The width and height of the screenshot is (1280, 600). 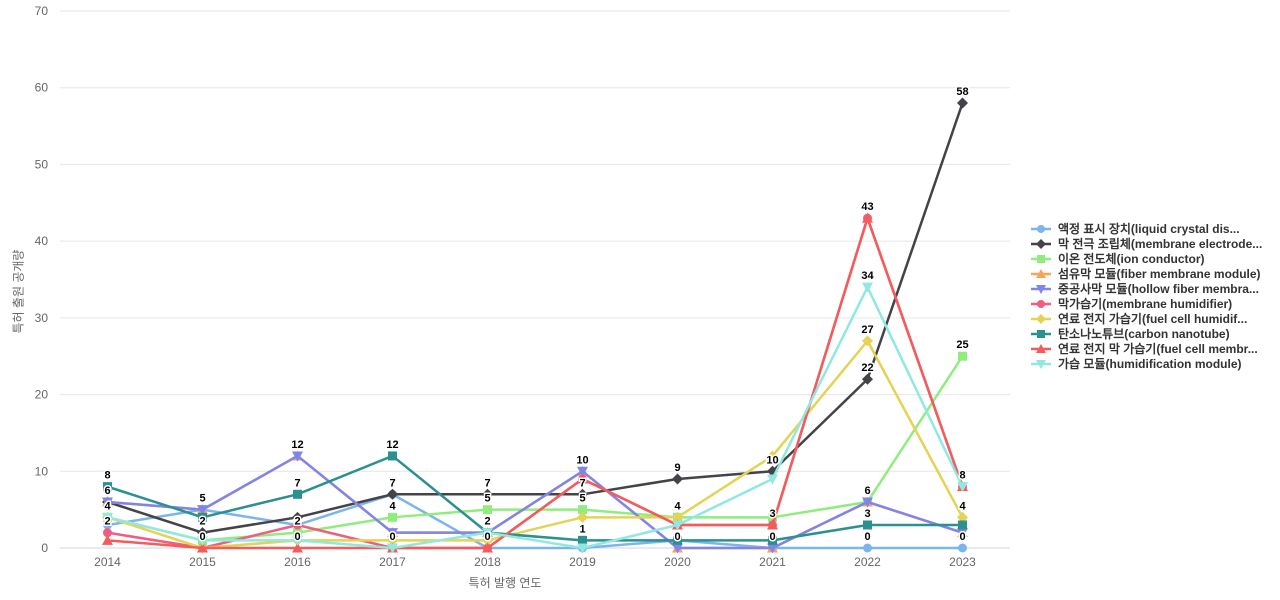 What do you see at coordinates (962, 537) in the screenshot?
I see `point-label: 0` at bounding box center [962, 537].